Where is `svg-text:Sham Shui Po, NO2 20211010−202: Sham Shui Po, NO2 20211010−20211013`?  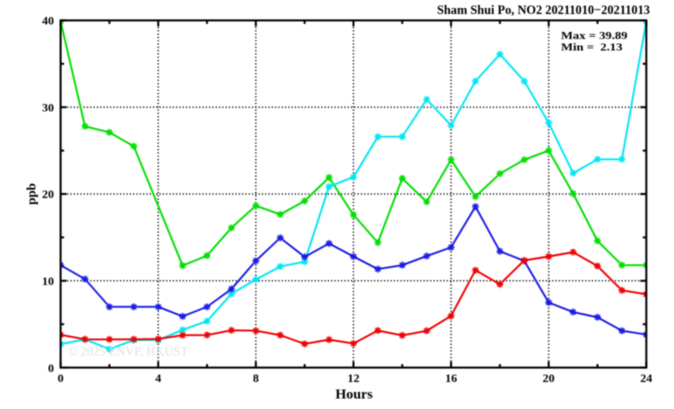 svg-text:Sham Shui Po, NO2 20211010−202: Sham Shui Po, NO2 20211010−20211013 is located at coordinates (543, 9).